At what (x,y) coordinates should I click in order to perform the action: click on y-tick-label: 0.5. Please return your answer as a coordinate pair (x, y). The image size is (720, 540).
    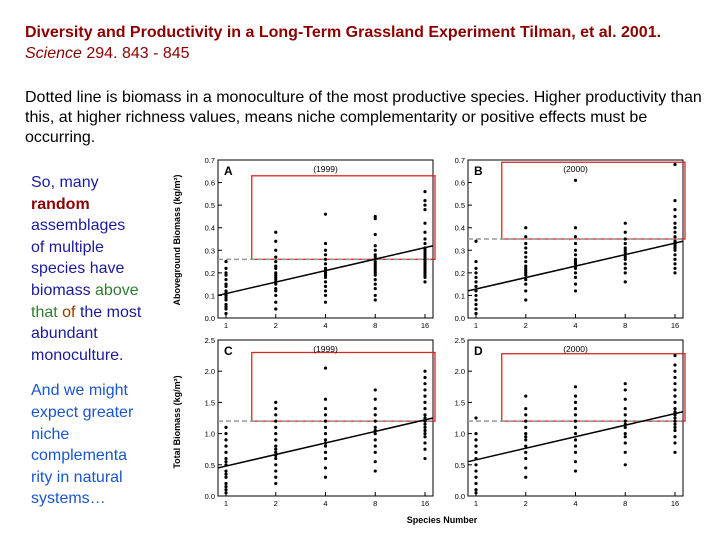
    Looking at the image, I should click on (460, 465).